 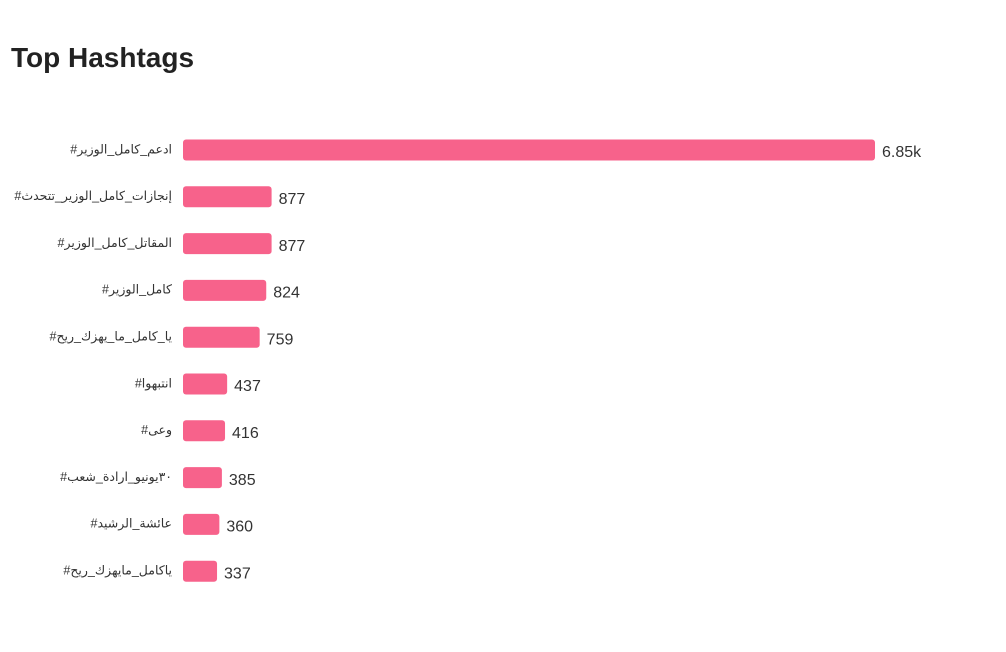 I want to click on value-label: 360, so click(x=239, y=527).